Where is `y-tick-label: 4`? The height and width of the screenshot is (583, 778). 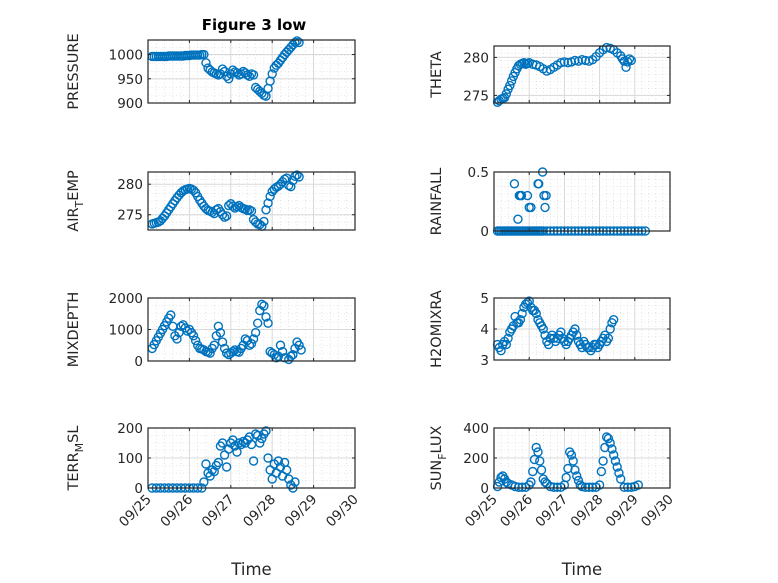 y-tick-label: 4 is located at coordinates (484, 330).